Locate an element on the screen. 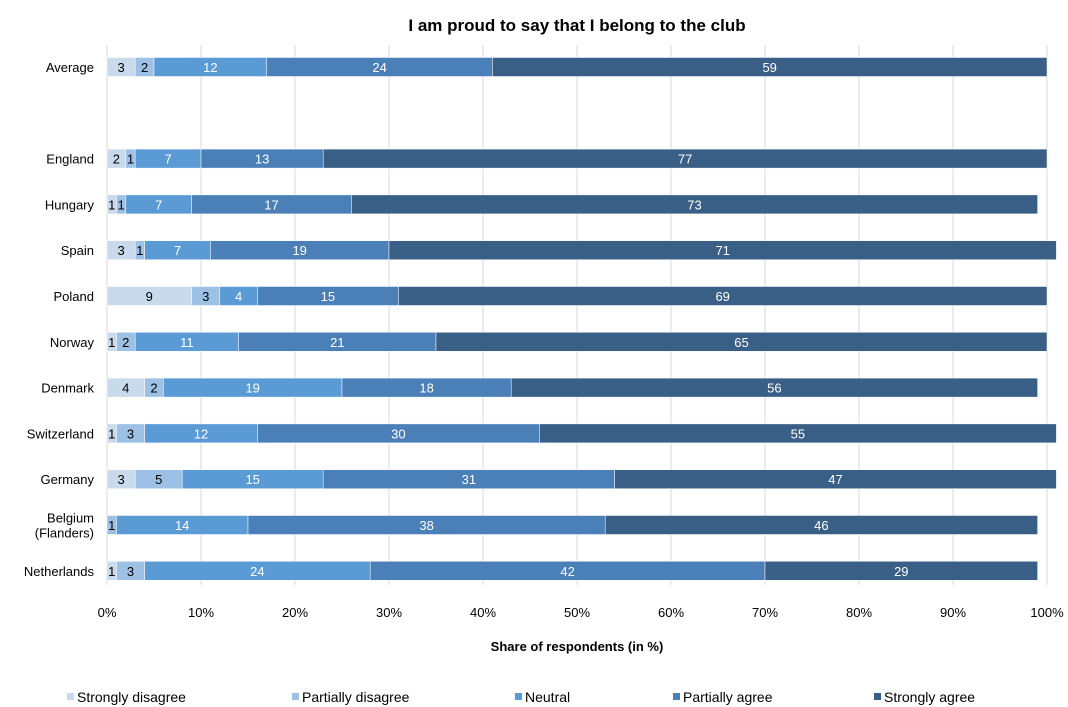 The width and height of the screenshot is (1068, 707). data-label: 21 is located at coordinates (337, 342).